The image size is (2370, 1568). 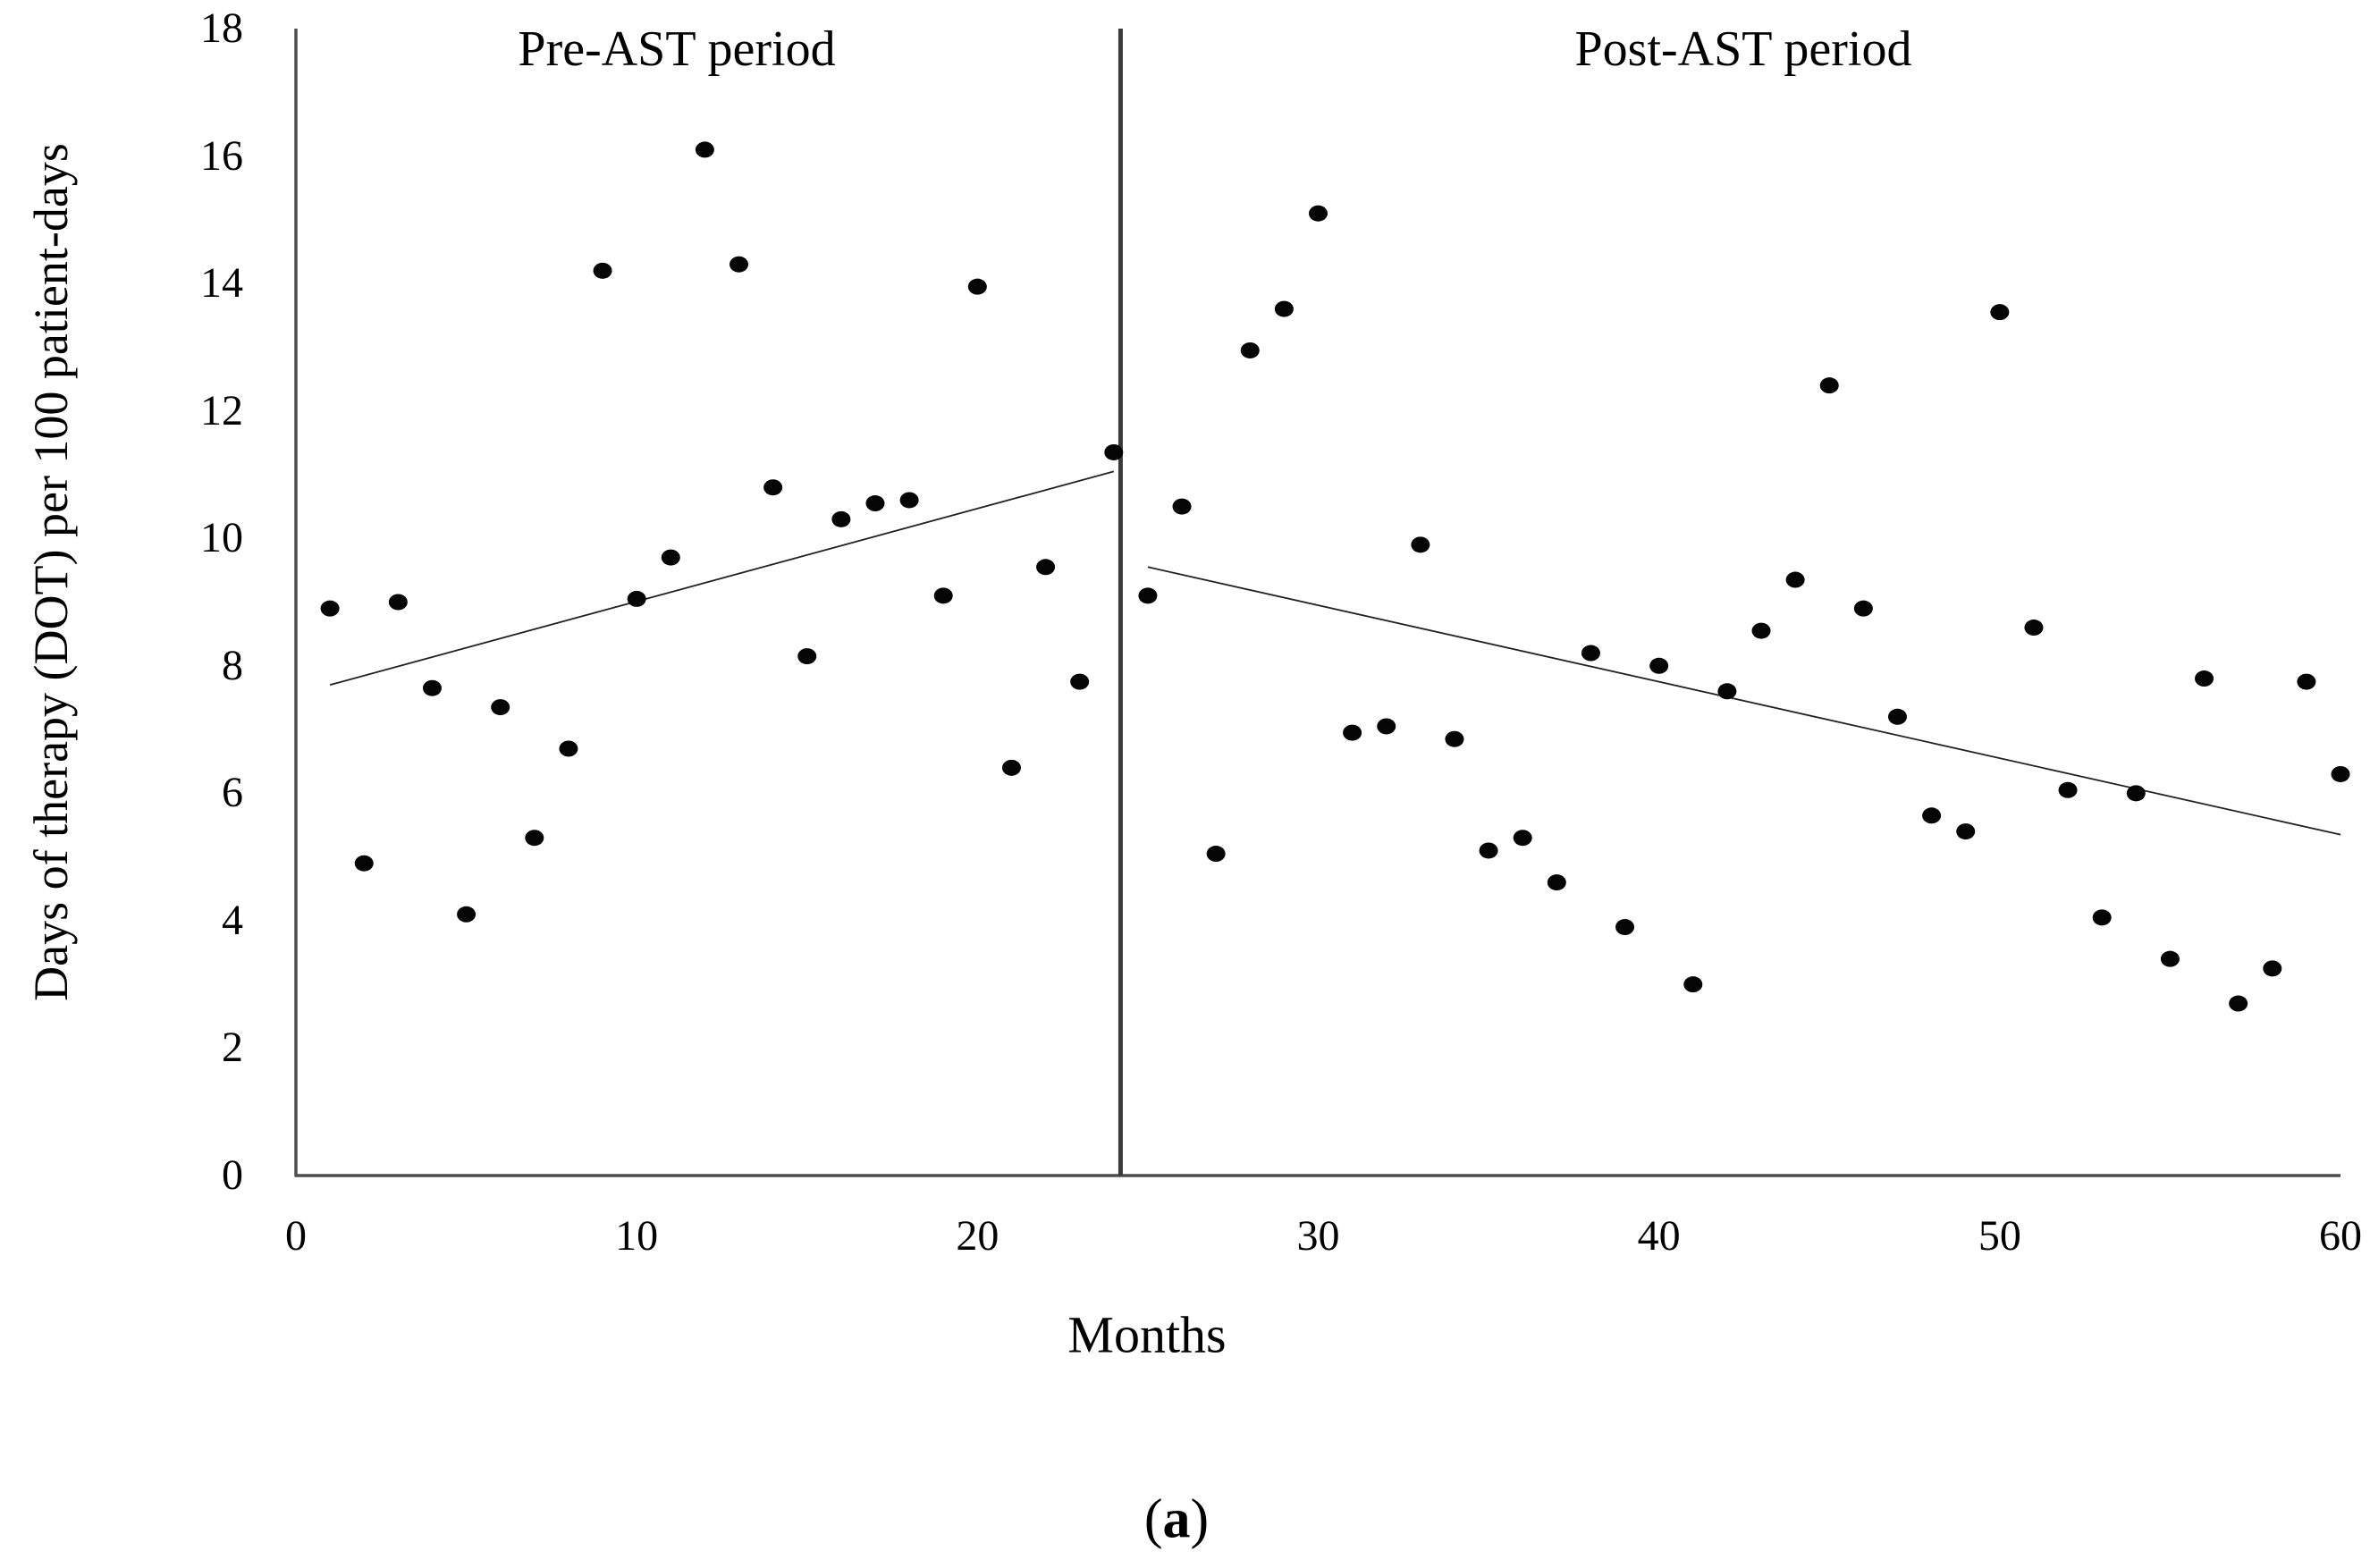 I want to click on post-period-label: Post-AST period, so click(x=1743, y=49).